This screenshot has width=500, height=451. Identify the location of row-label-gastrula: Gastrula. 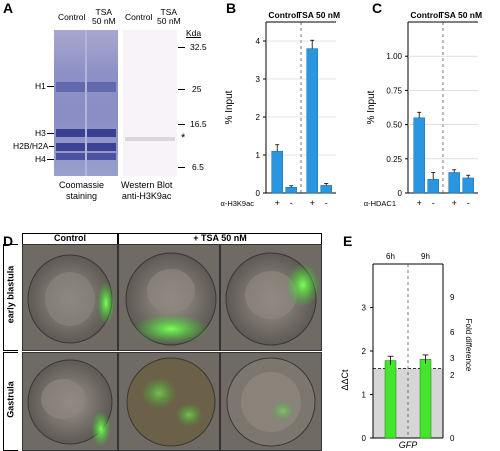
(10, 399).